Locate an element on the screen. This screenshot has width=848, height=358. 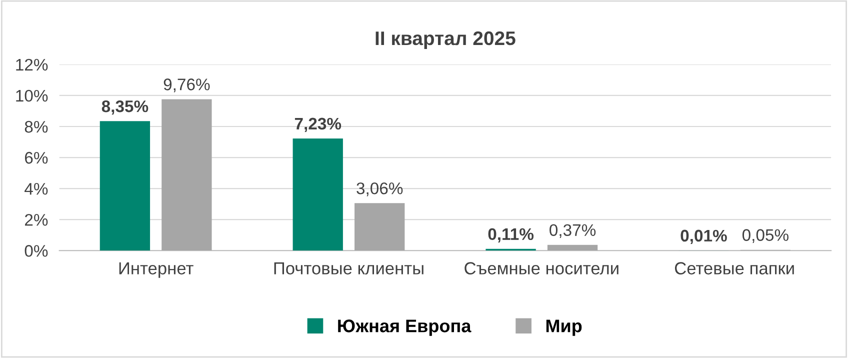
legend-label: Южная Европа is located at coordinates (405, 328).